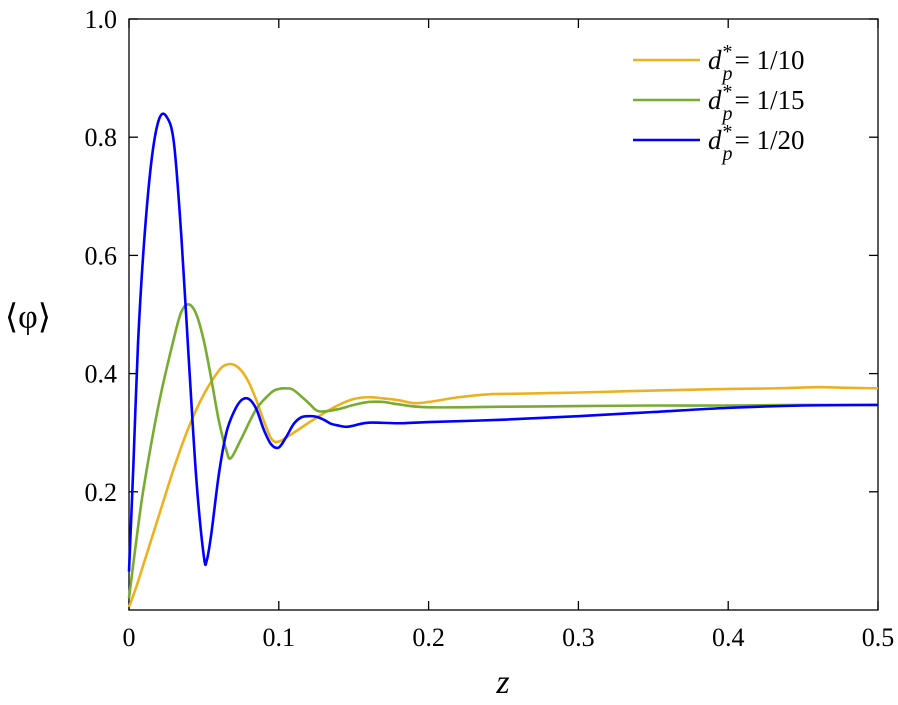  Describe the element at coordinates (101, 255) in the screenshot. I see `y-tick-label: 0.6` at that location.